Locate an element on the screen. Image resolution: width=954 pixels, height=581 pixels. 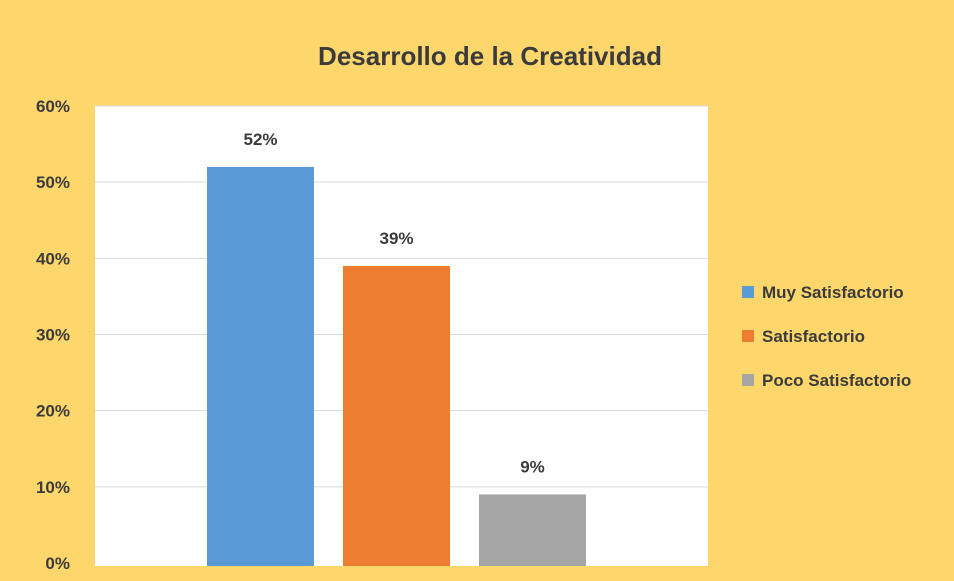
y-tick-label: 20% is located at coordinates (53, 411).